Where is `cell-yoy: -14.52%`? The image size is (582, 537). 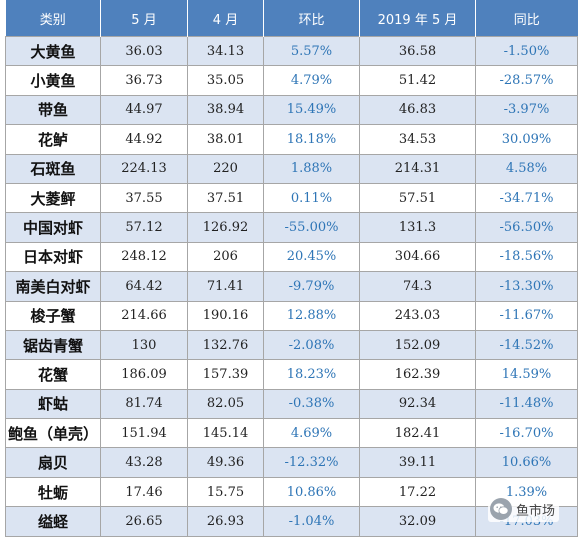
cell-yoy: -14.52% is located at coordinates (526, 345).